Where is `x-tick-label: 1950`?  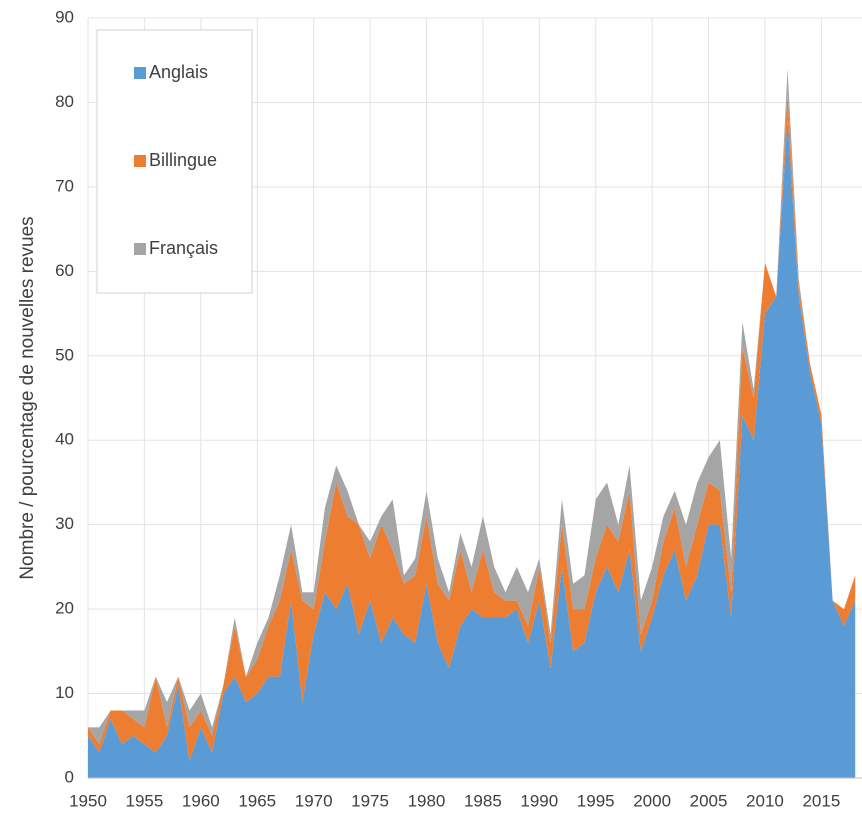 x-tick-label: 1950 is located at coordinates (88, 800).